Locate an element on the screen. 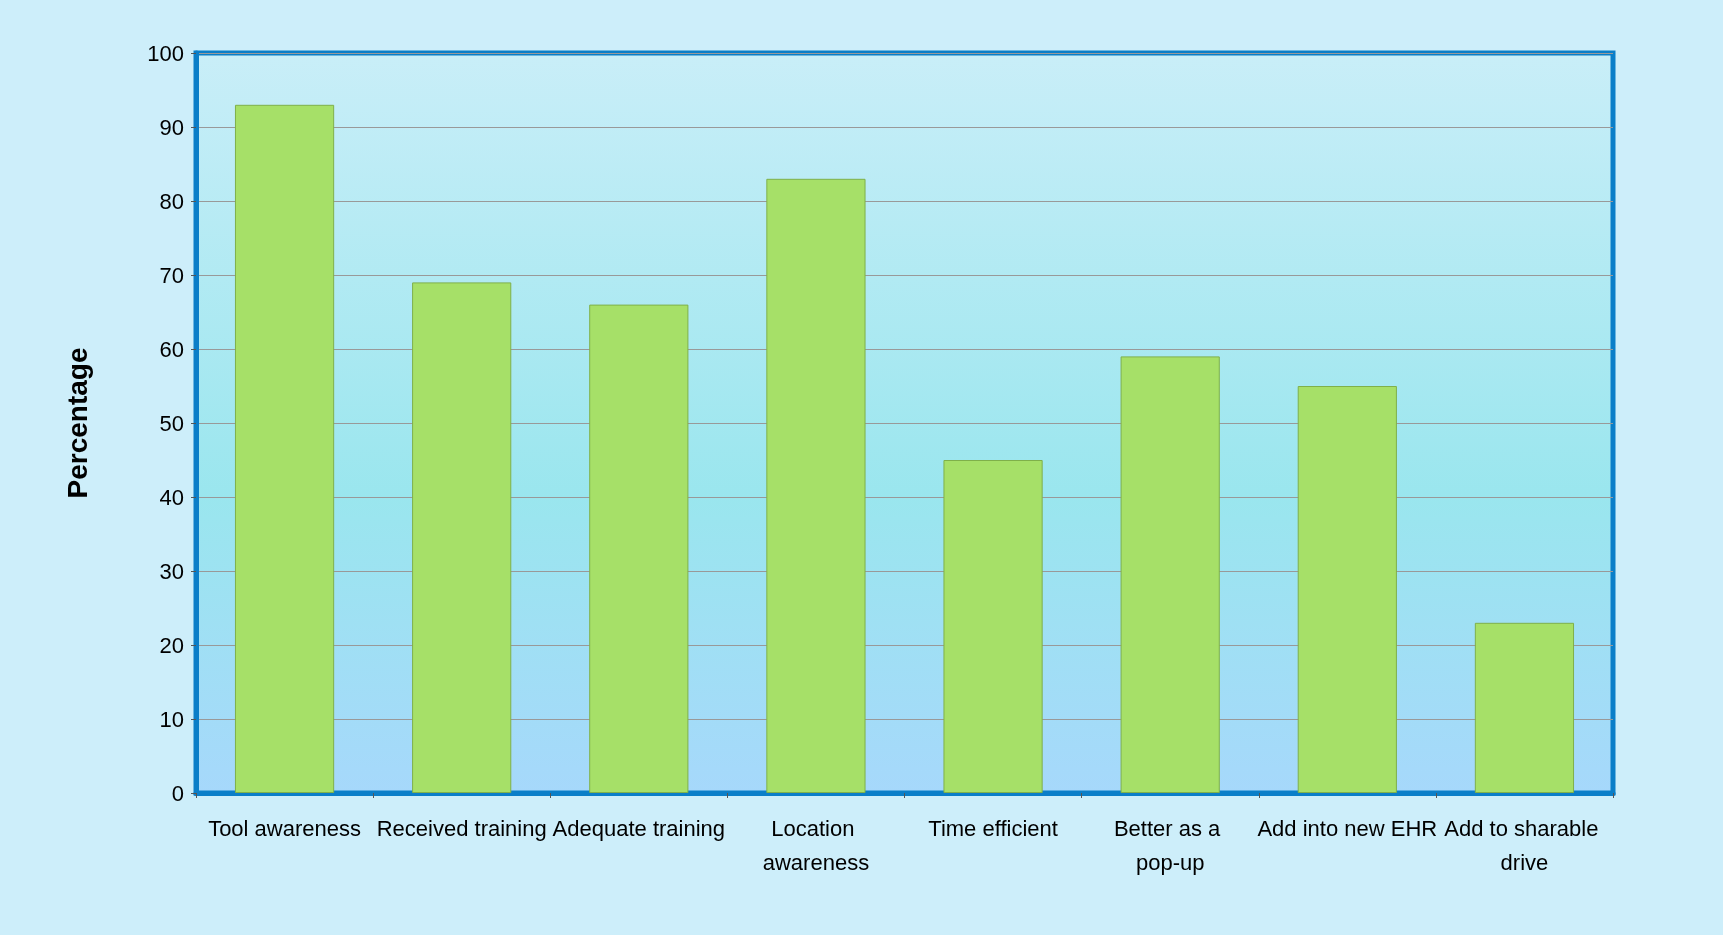 Image resolution: width=1723 pixels, height=935 pixels. x-tick-label: Better as a pop-up is located at coordinates (1170, 845).